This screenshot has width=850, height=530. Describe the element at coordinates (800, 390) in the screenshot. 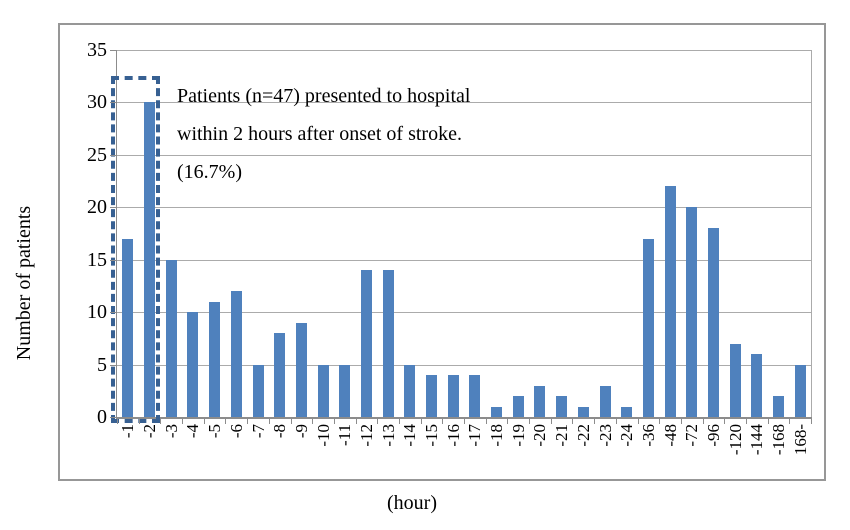

I see `bar-168-` at that location.